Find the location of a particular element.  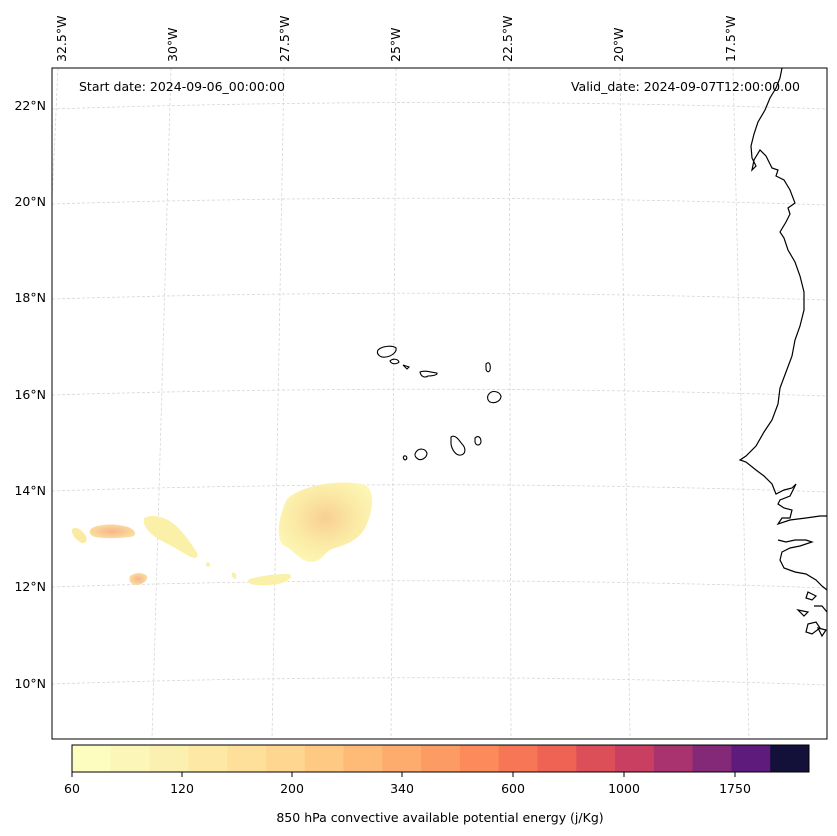

colorbar-tick-120: 120 is located at coordinates (182, 788).